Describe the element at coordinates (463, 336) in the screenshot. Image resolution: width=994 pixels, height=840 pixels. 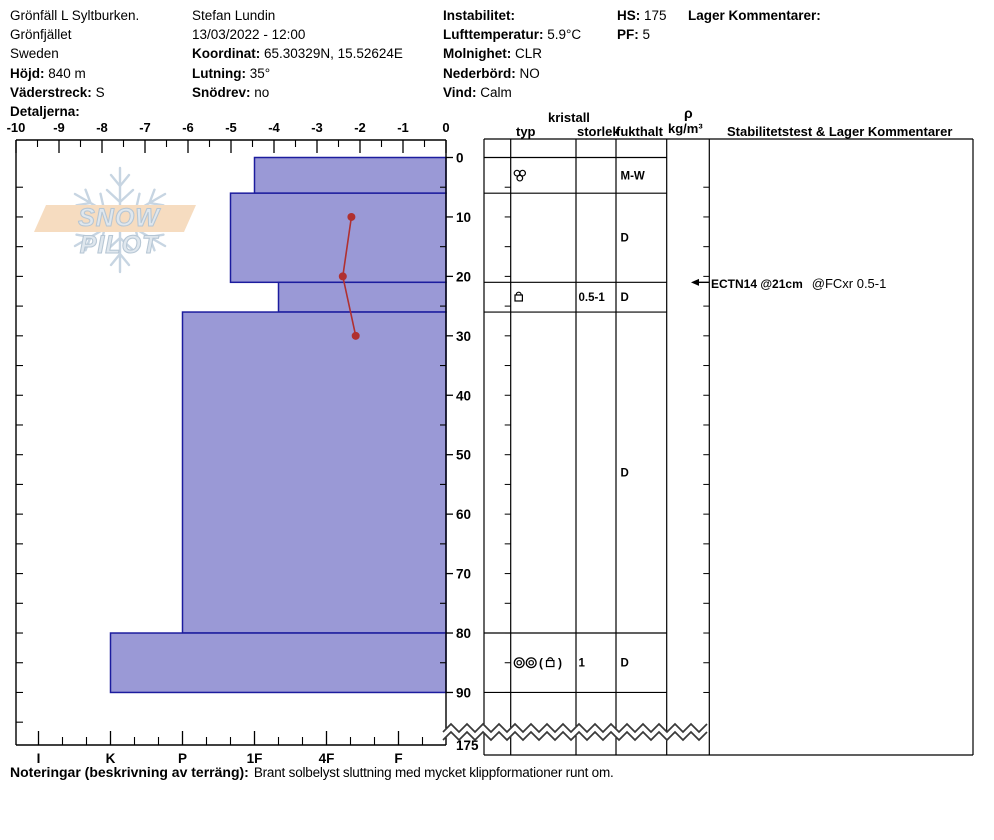
I see `depth-tick-label: 30` at that location.